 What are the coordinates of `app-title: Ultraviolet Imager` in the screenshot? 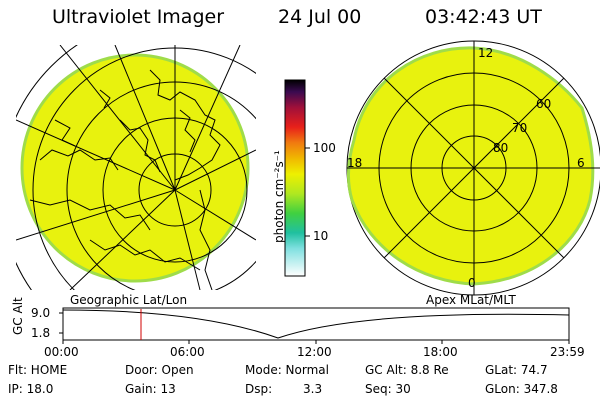 It's located at (138, 17).